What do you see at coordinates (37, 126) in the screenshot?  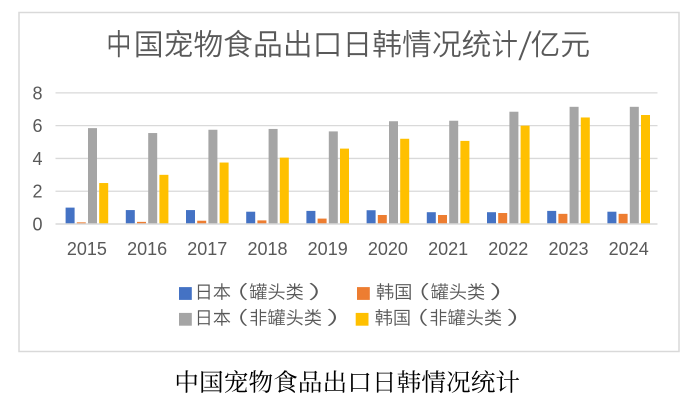 I see `svg-text: 6` at bounding box center [37, 126].